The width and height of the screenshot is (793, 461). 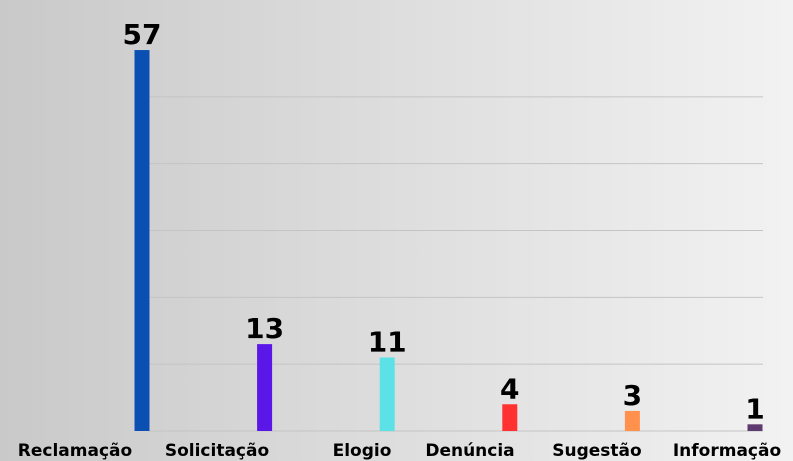 I want to click on x-tick-label: Denúncia, so click(x=469, y=451).